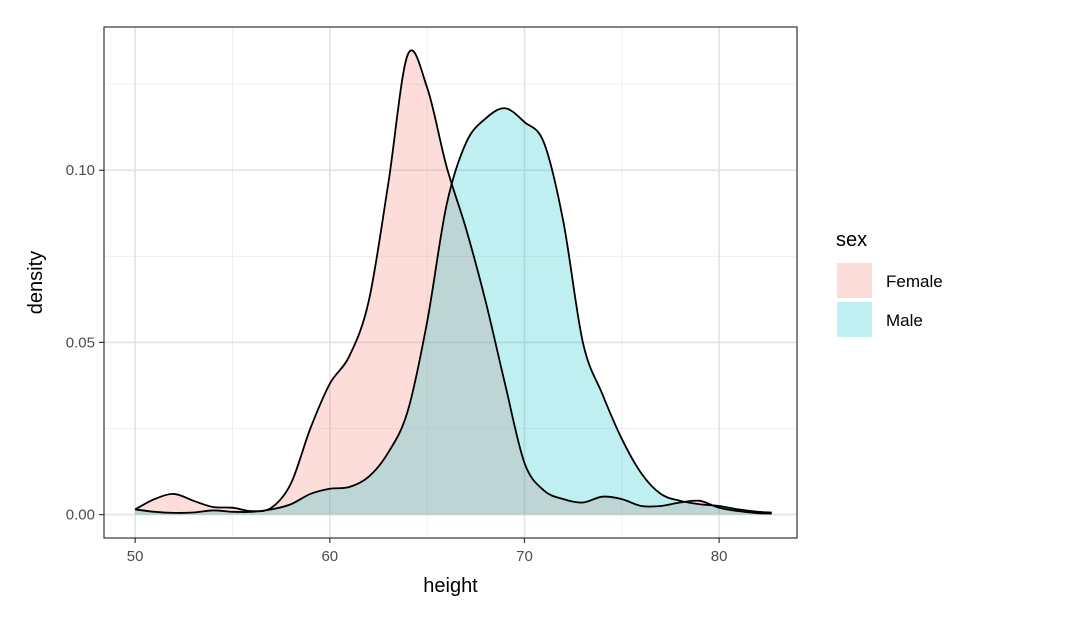 This screenshot has height=623, width=1079. What do you see at coordinates (36, 282) in the screenshot?
I see `y-axis-title: density` at bounding box center [36, 282].